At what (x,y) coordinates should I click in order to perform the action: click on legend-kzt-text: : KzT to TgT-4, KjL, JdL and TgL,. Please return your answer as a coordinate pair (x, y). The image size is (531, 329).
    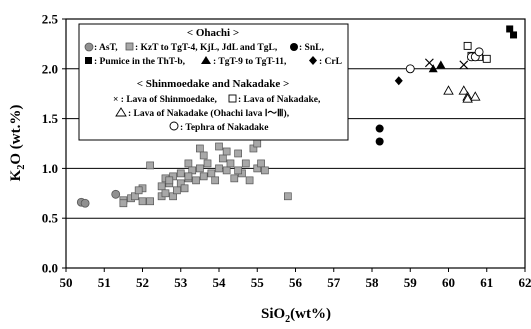
    Looking at the image, I should click on (206, 48).